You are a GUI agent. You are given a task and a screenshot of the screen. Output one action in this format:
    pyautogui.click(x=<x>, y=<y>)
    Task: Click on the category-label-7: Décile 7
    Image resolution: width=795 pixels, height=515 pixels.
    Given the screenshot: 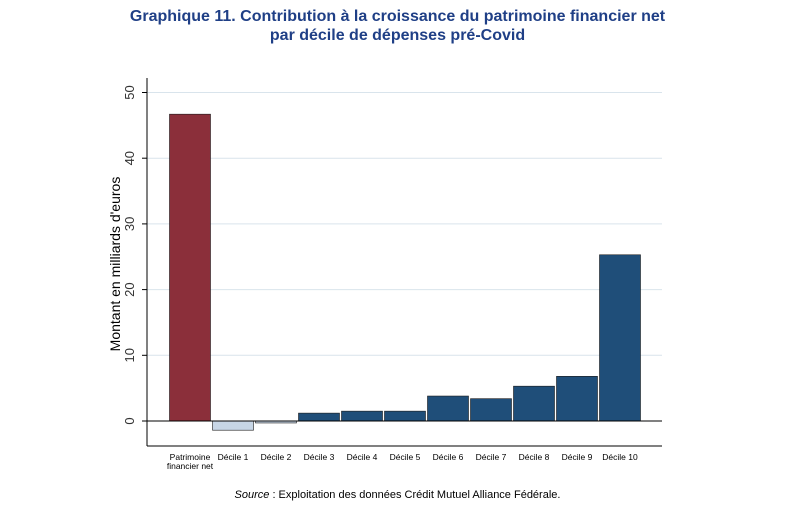 What is the action you would take?
    pyautogui.click(x=491, y=457)
    